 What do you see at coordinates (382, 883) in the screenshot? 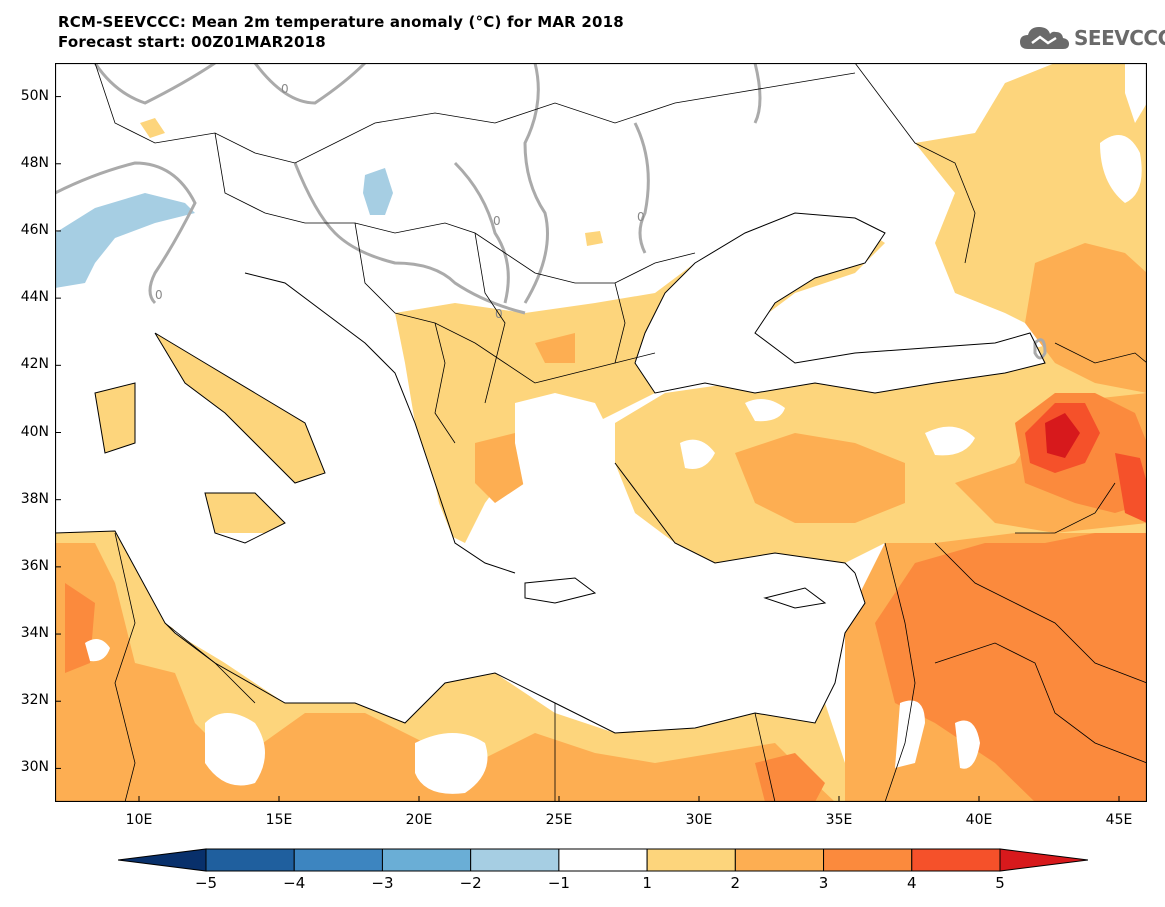
I see `colorbar-label: −3` at bounding box center [382, 883].